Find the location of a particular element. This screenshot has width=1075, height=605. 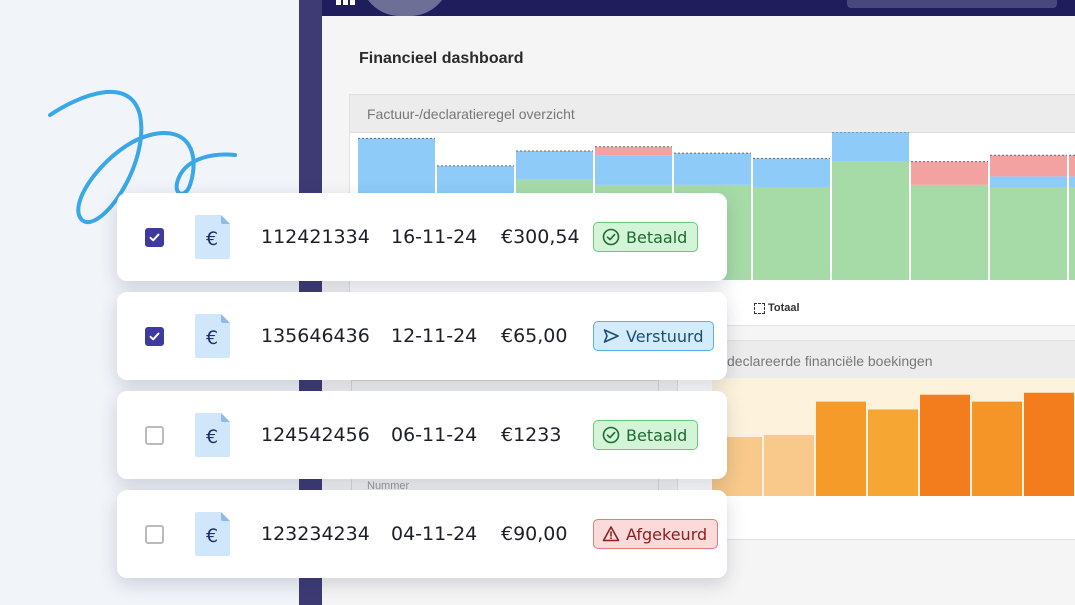

invoice-number: 135646436 is located at coordinates (315, 336).